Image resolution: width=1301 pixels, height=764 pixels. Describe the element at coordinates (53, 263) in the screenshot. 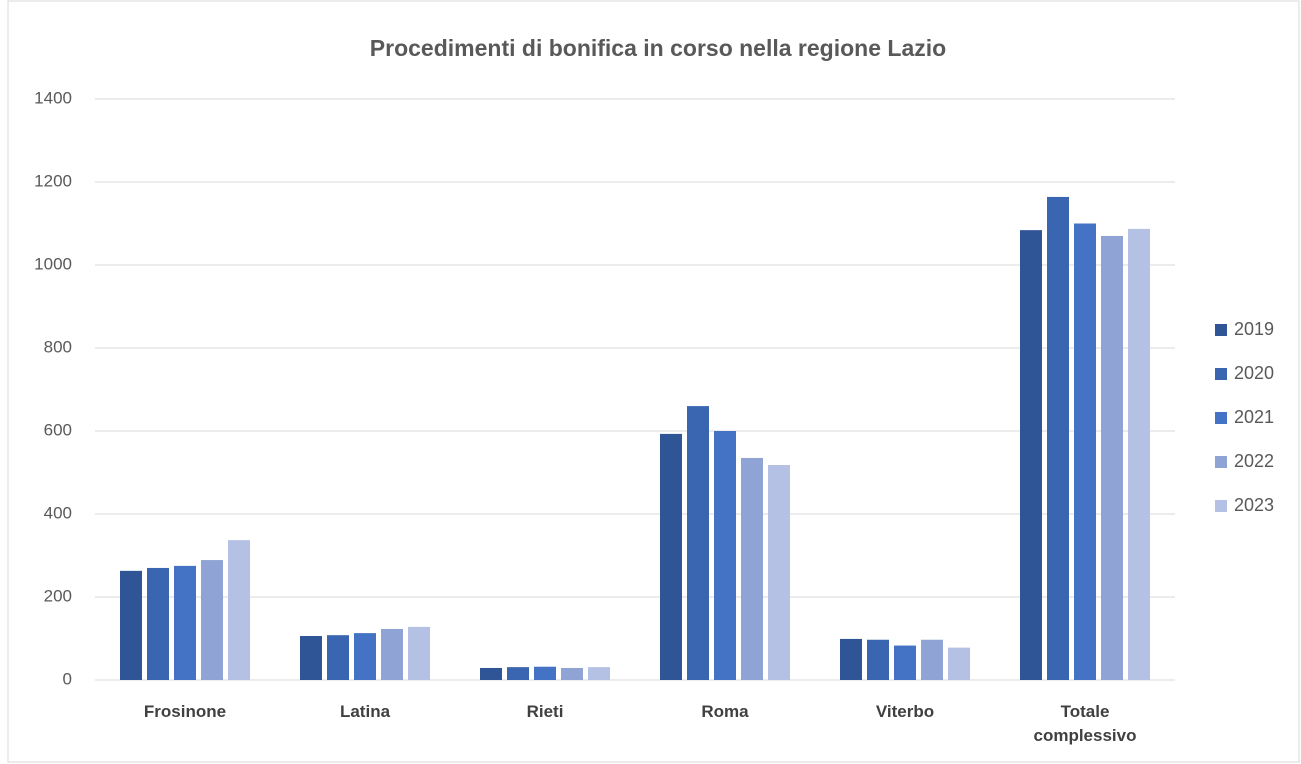

I see `y-tick-label: 1000` at that location.